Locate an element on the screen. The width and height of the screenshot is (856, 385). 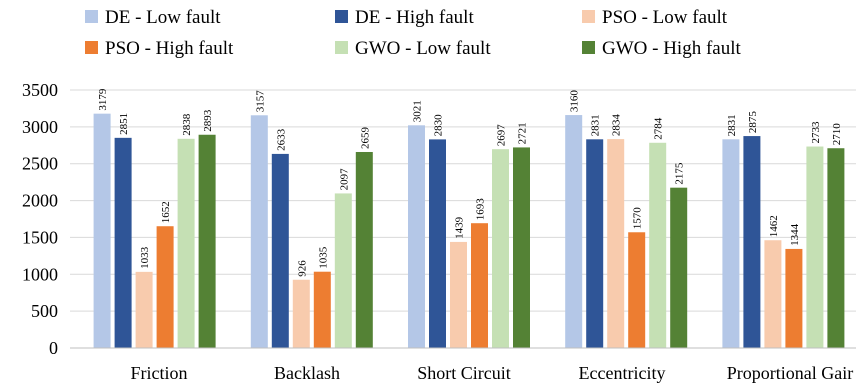
bar-value-label-4-3: 1344 is located at coordinates (795, 234).